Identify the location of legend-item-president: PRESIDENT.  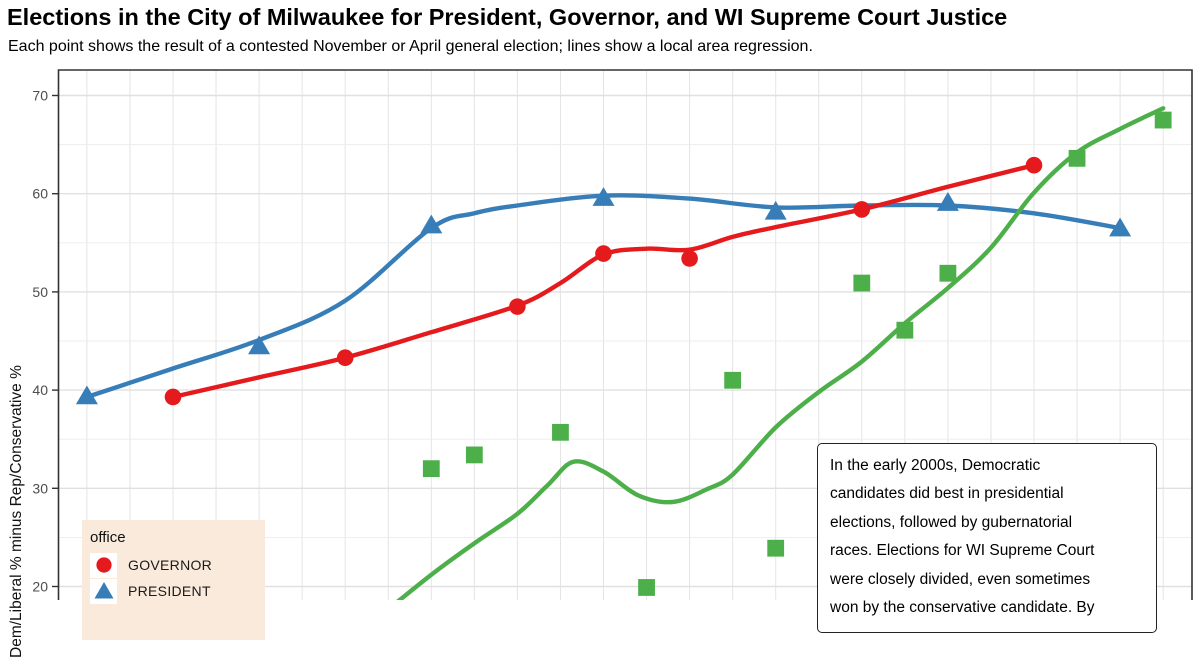
(177, 591).